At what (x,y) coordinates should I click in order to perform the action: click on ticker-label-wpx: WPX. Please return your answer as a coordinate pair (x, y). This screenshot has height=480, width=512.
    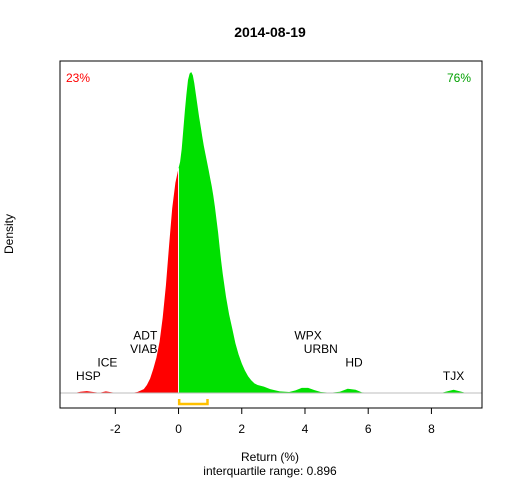
    Looking at the image, I should click on (307, 335).